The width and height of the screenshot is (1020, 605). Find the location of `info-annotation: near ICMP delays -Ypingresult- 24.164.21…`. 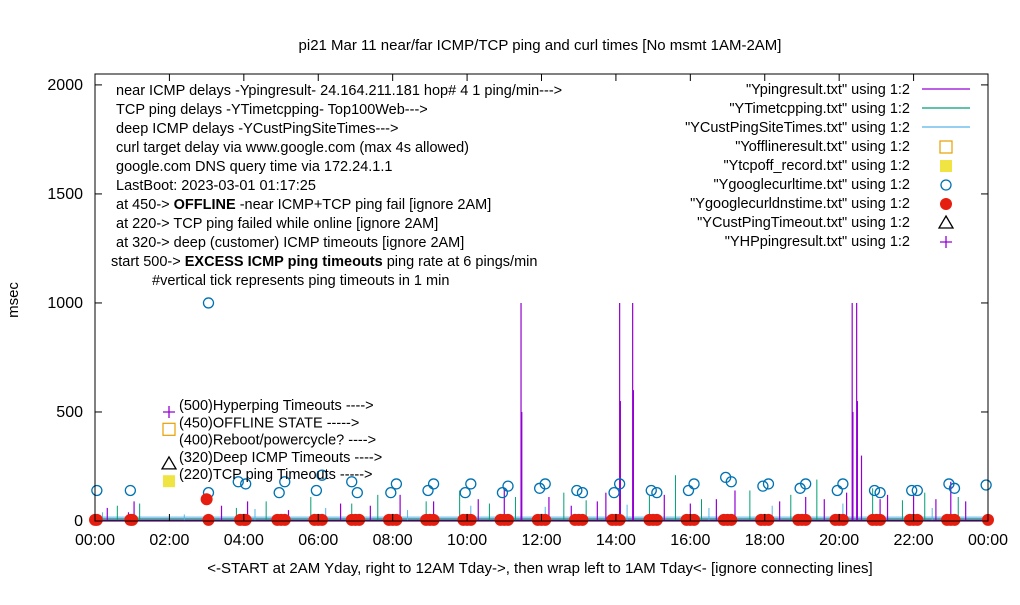

info-annotation: near ICMP delays -Ypingresult- 24.164.21… is located at coordinates (339, 91).